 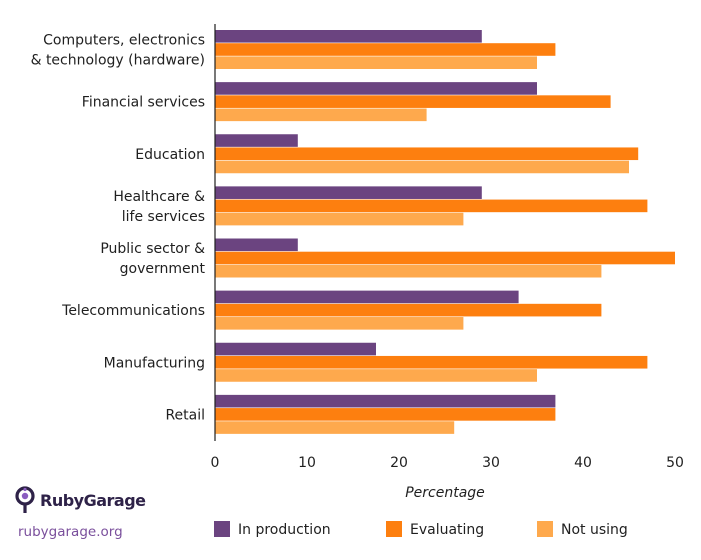 What do you see at coordinates (594, 530) in the screenshot?
I see `legend-label: Not using` at bounding box center [594, 530].